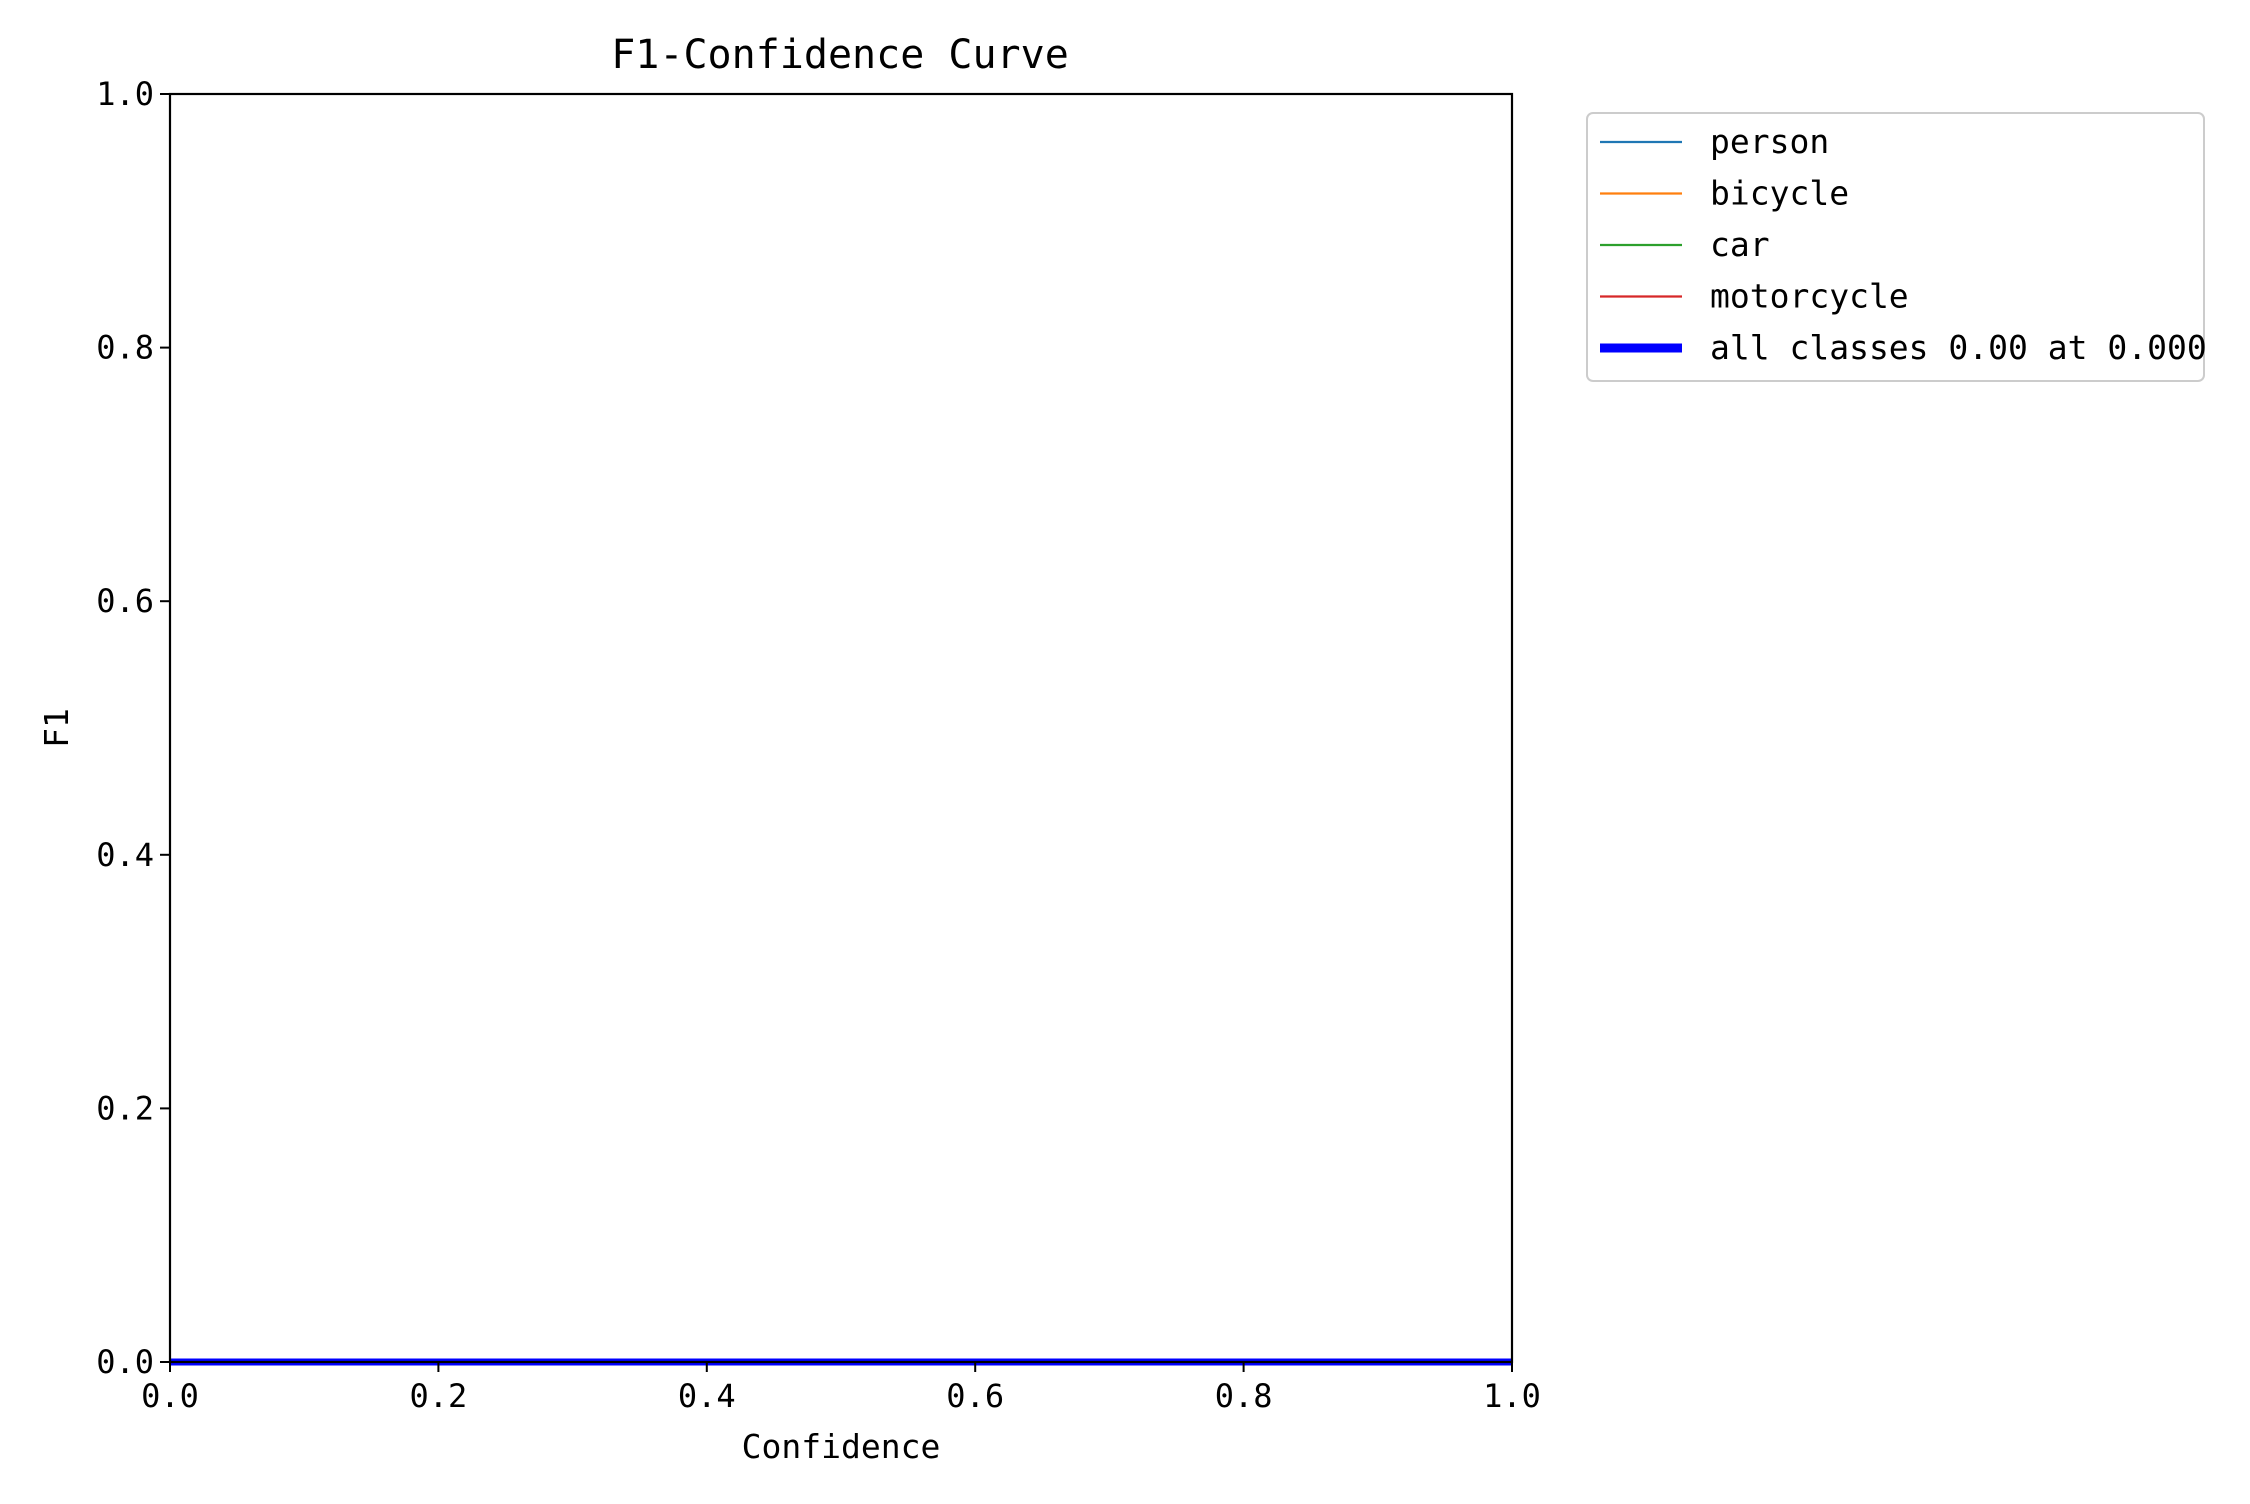 The image size is (2250, 1504). Describe the element at coordinates (125, 348) in the screenshot. I see `y-tick-label: 0.8` at that location.